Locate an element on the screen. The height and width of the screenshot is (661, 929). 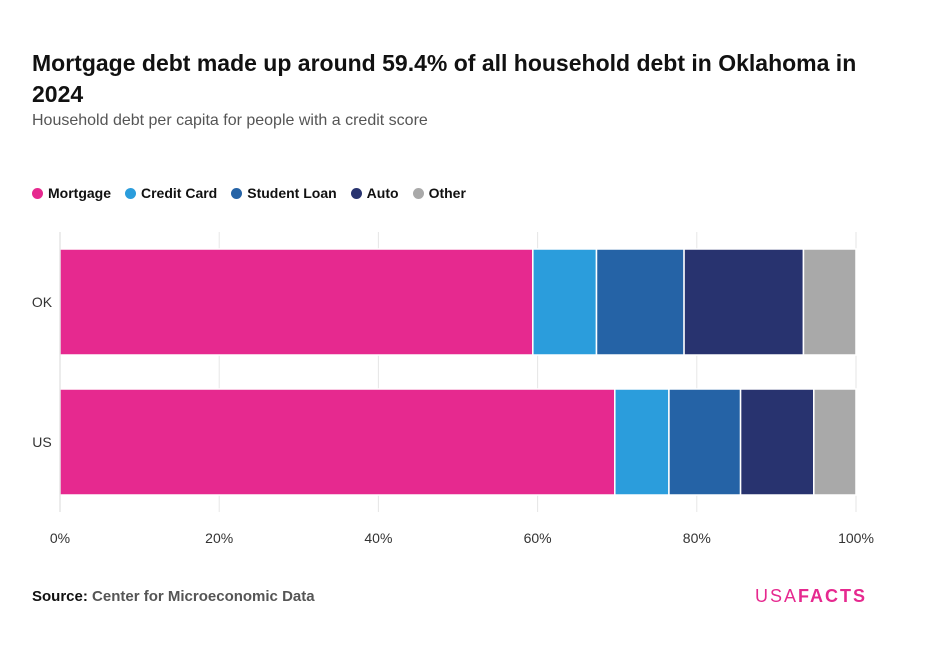
legend-item-mortgage: Mortgage is located at coordinates (71, 193).